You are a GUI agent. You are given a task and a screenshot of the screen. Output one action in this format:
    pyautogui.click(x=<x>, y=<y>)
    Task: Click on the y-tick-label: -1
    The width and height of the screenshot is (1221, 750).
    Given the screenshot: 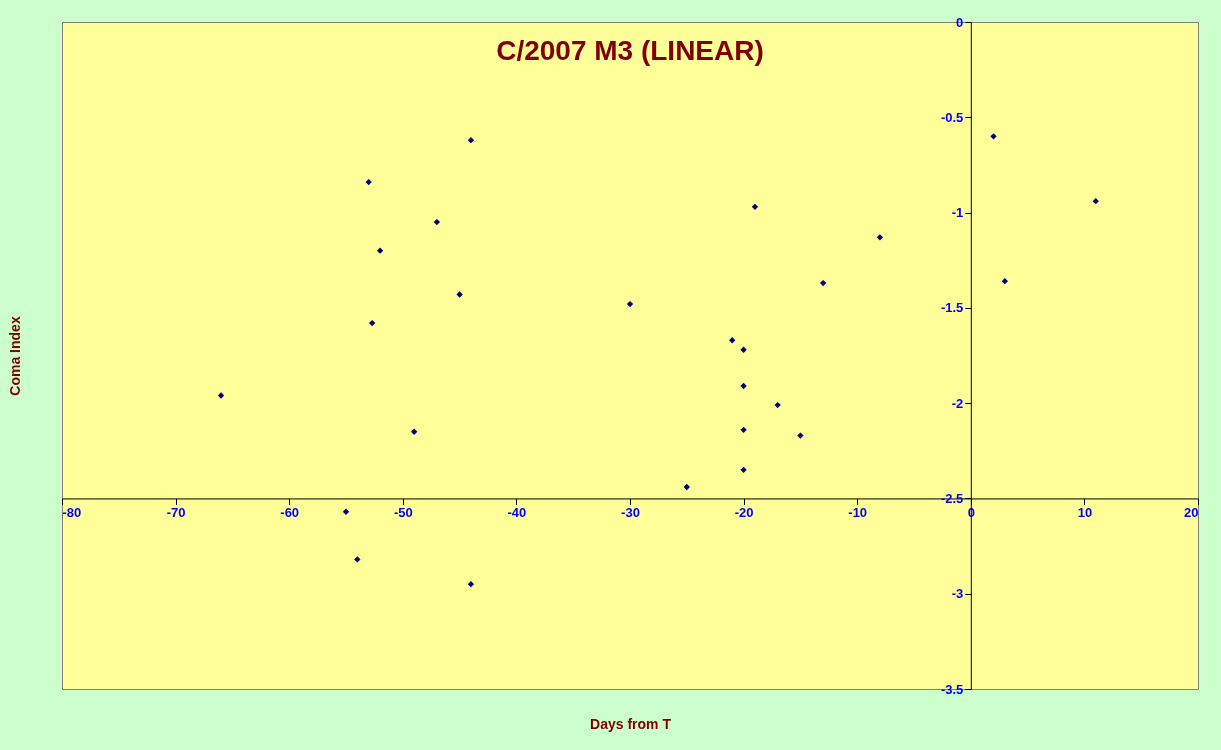 What is the action you would take?
    pyautogui.click(x=957, y=213)
    